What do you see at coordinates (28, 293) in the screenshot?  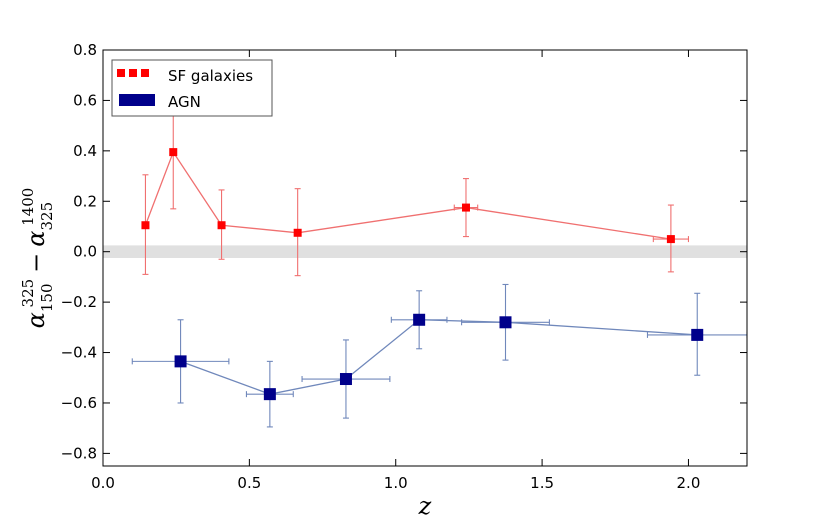 I see `y-label-sup1: 325` at bounding box center [28, 293].